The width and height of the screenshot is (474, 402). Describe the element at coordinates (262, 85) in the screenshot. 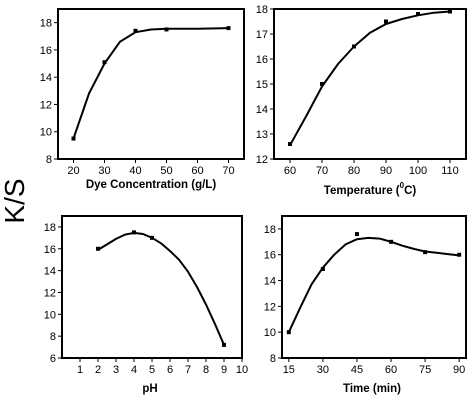

I see `y-tick-label: 15` at that location.